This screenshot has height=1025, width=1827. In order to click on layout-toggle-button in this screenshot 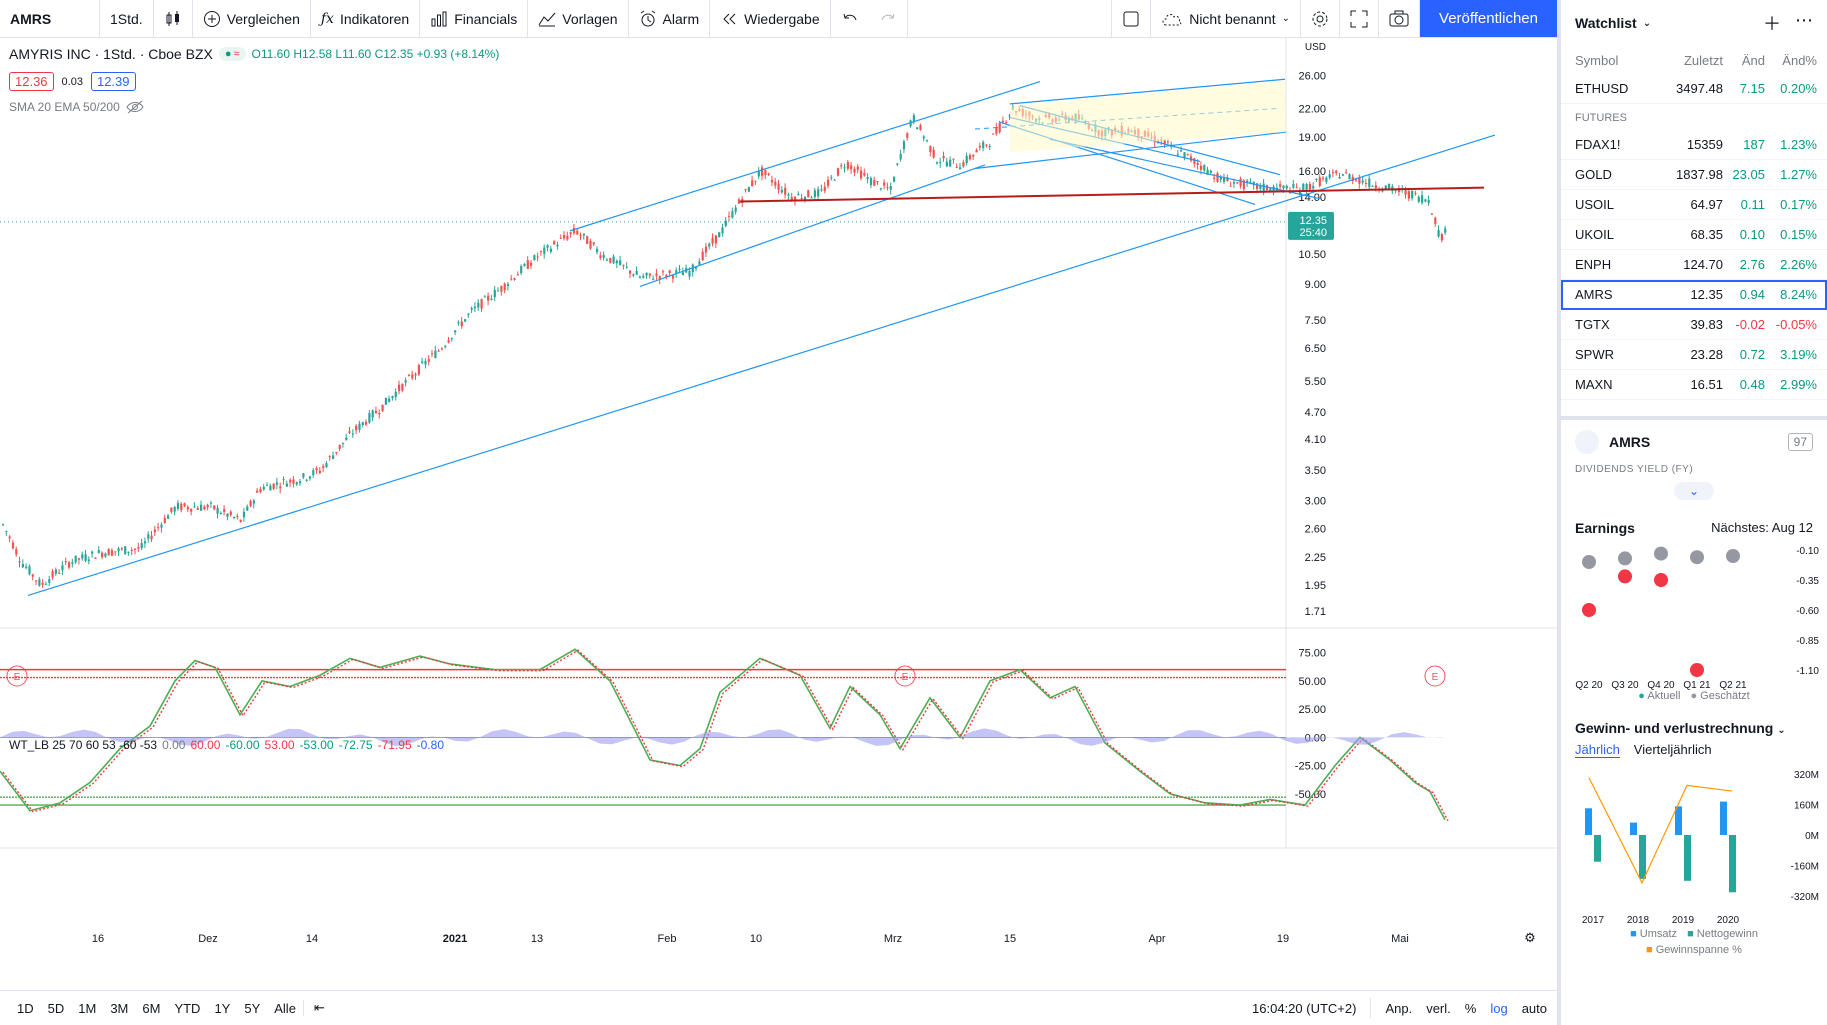, I will do `click(1132, 19)`.